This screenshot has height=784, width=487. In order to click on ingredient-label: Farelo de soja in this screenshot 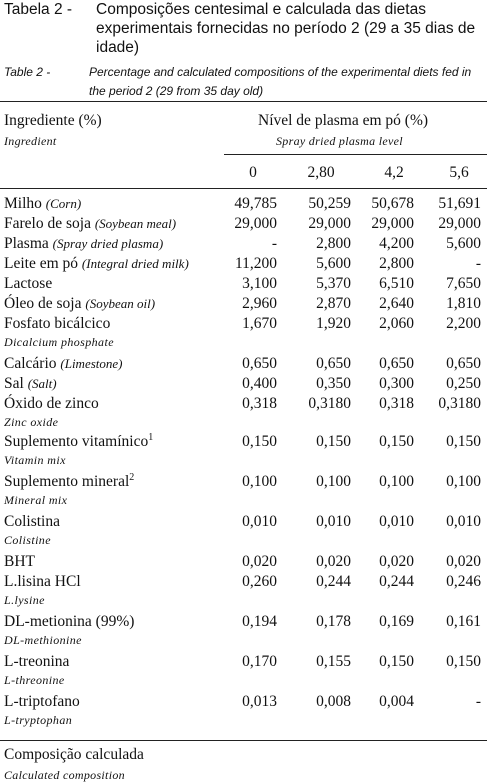, I will do `click(47, 223)`.